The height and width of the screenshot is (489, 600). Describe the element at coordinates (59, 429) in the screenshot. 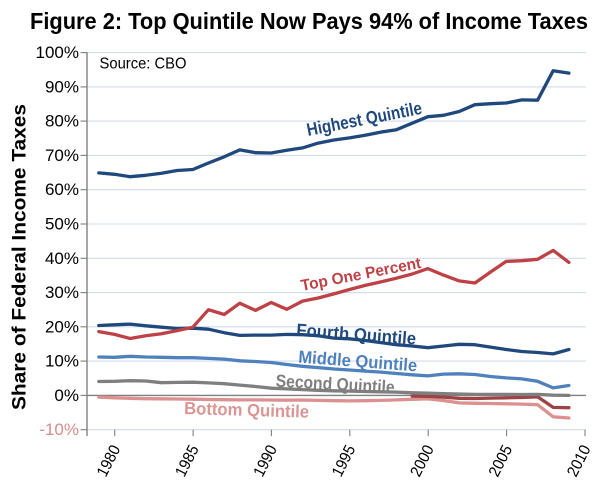

I see `svg-text: -10%` at that location.